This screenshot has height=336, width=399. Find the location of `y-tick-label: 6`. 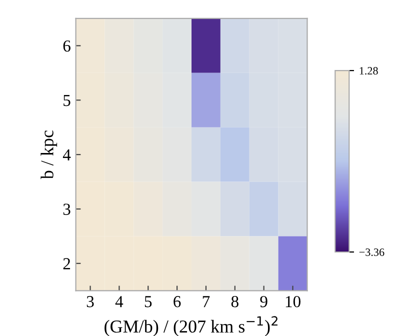

y-tick-label: 6 is located at coordinates (66, 46).